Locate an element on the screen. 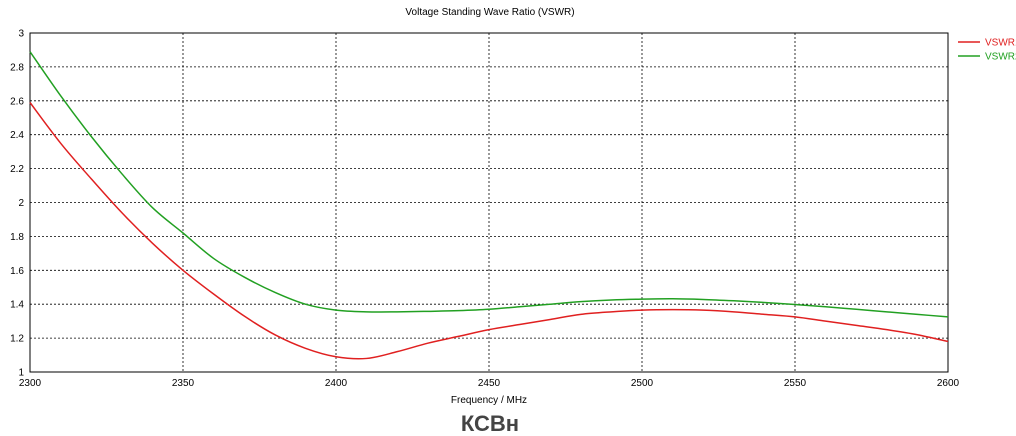 The image size is (1016, 436). y-tick-label: 2.2 is located at coordinates (17, 169).